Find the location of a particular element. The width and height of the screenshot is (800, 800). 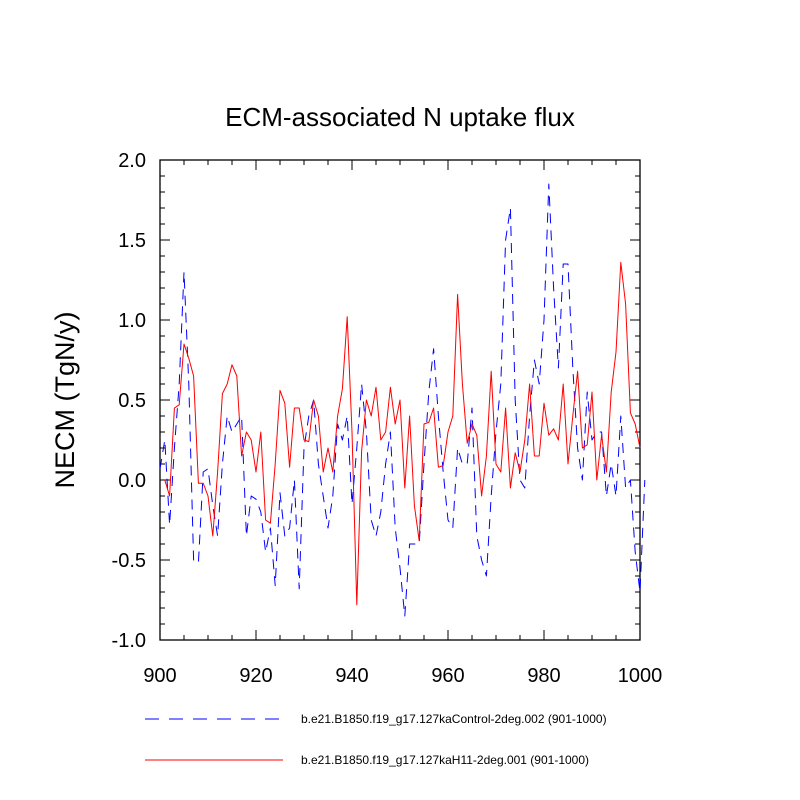

y-tick-labels: -1.0 -0.5 0.0 0.5 1.0 1.5 2.0 is located at coordinates (129, 401).